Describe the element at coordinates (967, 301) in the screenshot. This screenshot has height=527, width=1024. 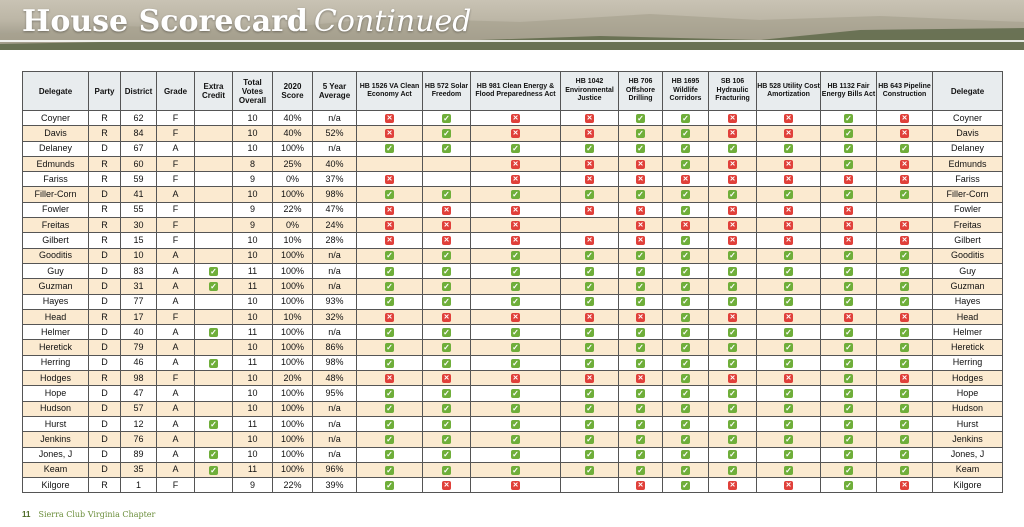
I see `delegate-name-right: Hayes` at that location.